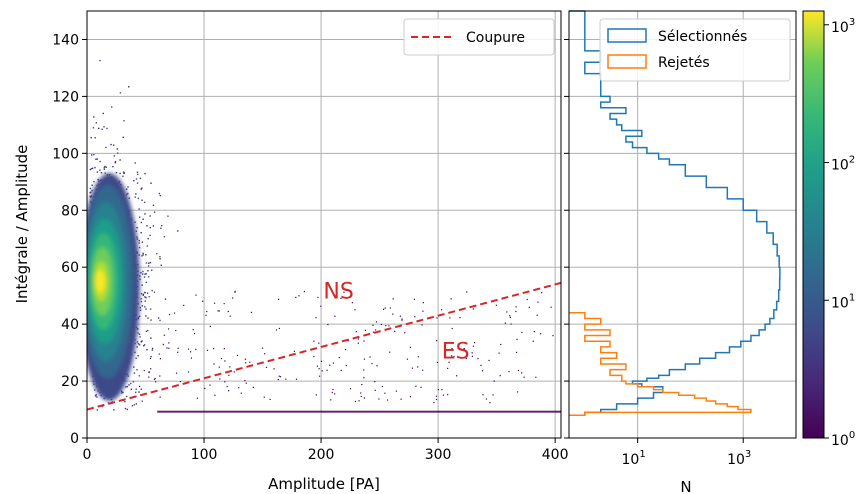 The width and height of the screenshot is (860, 494). What do you see at coordinates (204, 455) in the screenshot?
I see `x-tick-label-100: 100` at bounding box center [204, 455].